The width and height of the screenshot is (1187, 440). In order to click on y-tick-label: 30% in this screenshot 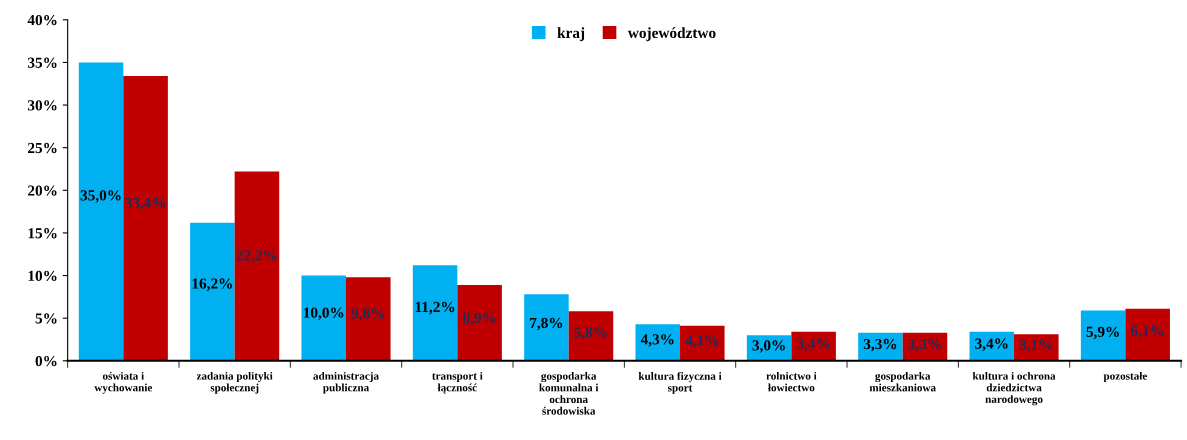, I will do `click(42, 105)`.